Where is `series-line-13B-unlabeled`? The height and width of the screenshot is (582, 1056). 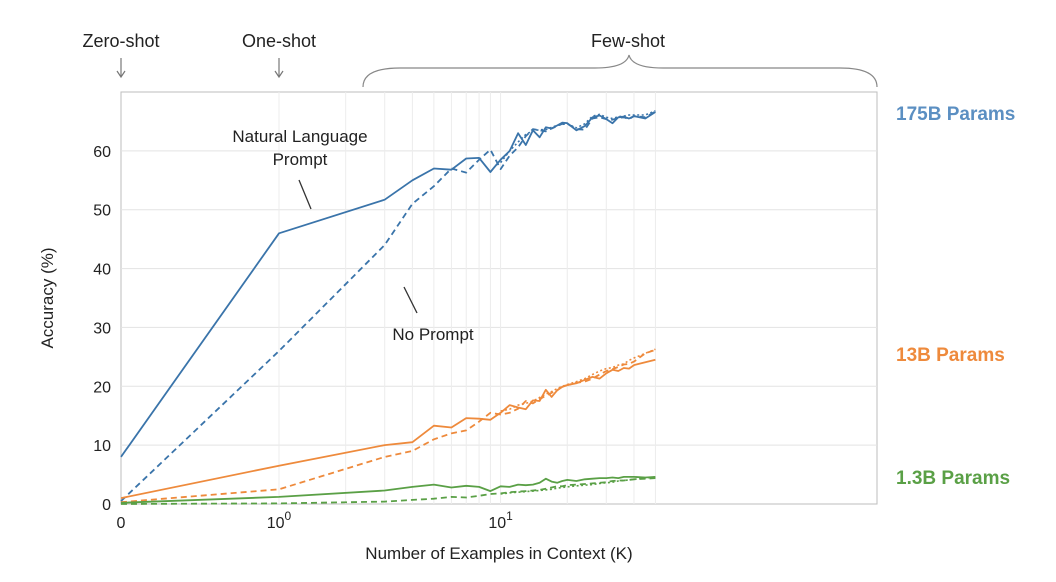
series-line-13B-unlabeled is located at coordinates (578, 380).